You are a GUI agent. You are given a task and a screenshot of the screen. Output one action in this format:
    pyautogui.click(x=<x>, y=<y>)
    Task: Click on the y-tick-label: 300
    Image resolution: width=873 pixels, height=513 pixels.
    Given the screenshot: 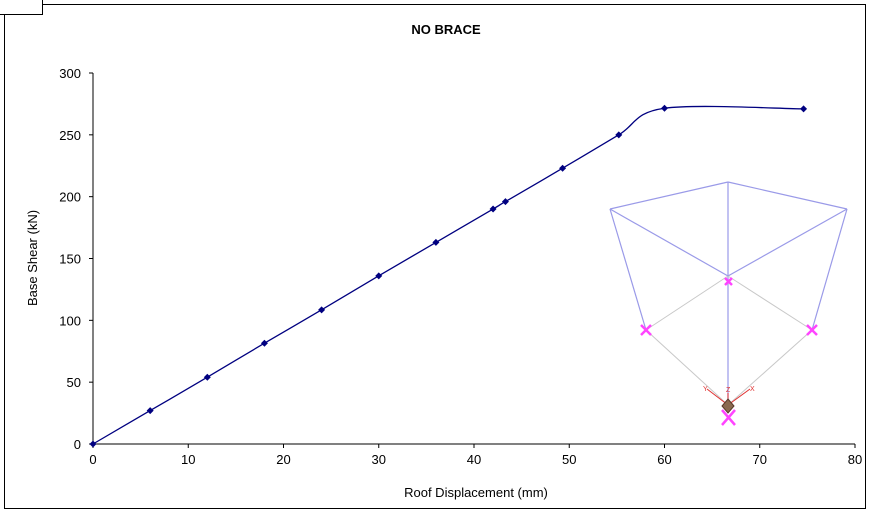 What is the action you would take?
    pyautogui.click(x=70, y=73)
    